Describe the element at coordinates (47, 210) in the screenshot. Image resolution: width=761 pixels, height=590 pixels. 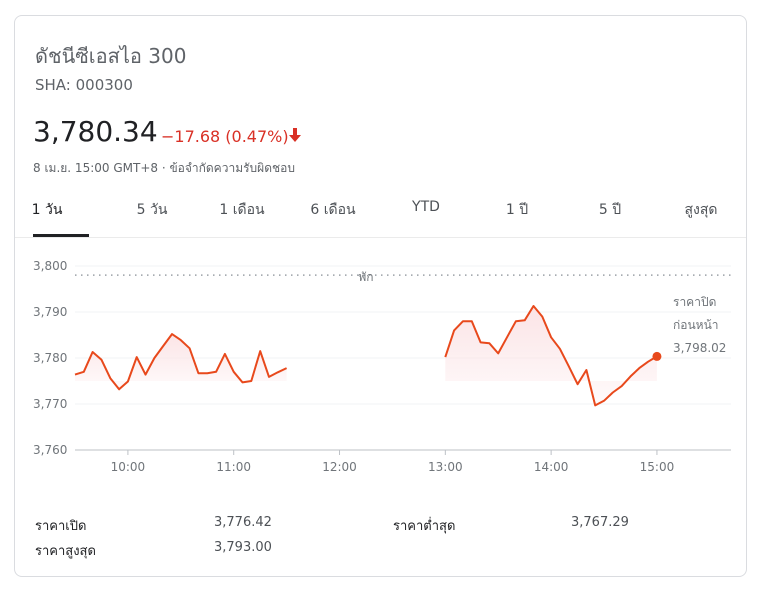
I see `tab-1-day: 1 วัน` at that location.